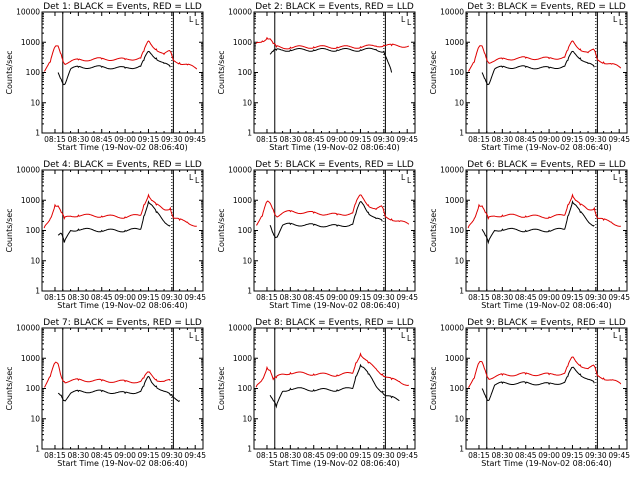 The width and height of the screenshot is (640, 480). Describe the element at coordinates (122, 323) in the screenshot. I see `panel-title: Det 7: BLACK = Events, RED = LLD` at that location.